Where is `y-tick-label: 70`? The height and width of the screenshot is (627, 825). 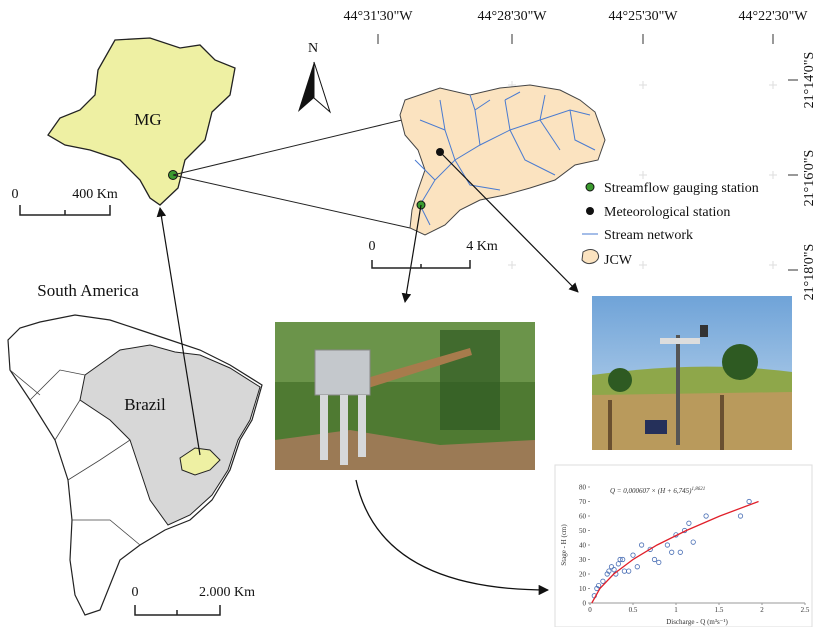
y-tick-label: 70 is located at coordinates (583, 502).